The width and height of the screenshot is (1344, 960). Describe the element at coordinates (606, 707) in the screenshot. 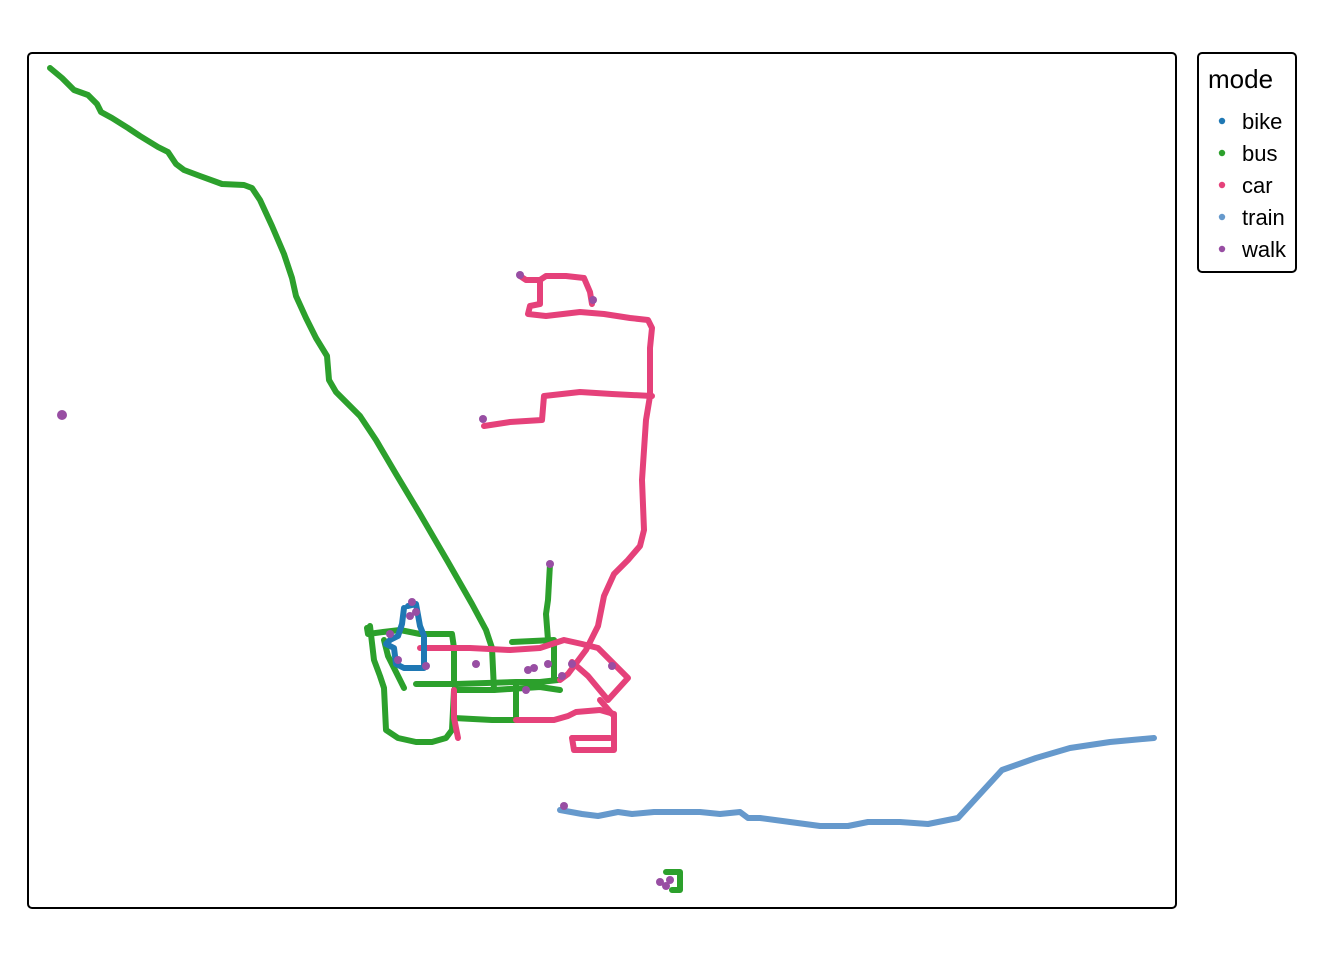

I see `car-route-diagonal` at that location.